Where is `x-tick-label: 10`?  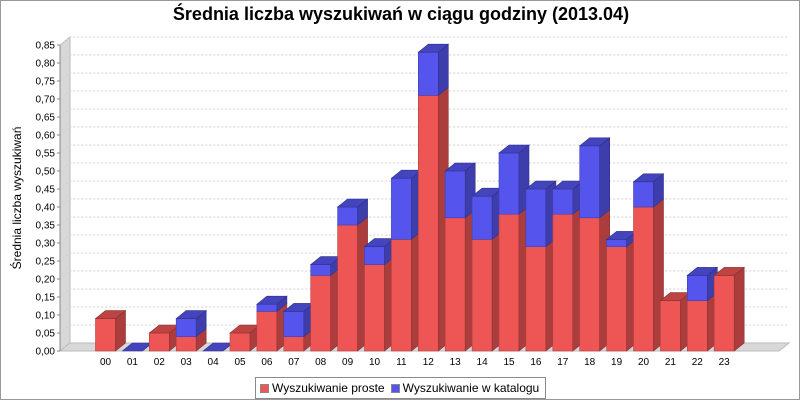
x-tick-label: 10 is located at coordinates (375, 362).